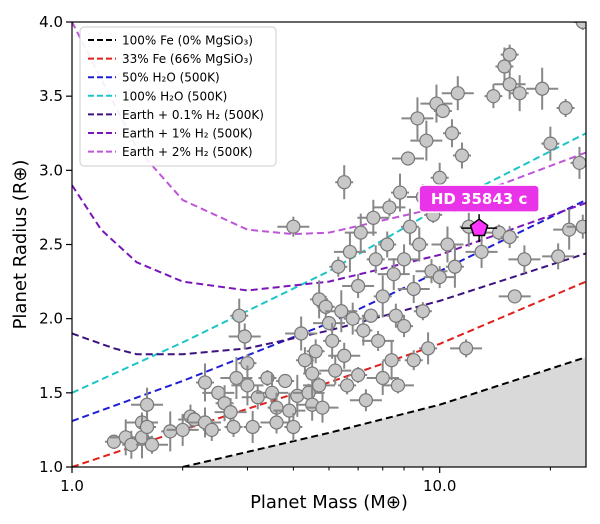 The width and height of the screenshot is (600, 524). What do you see at coordinates (171, 78) in the screenshot?
I see `legend-label: 50% H₂O (500K)` at bounding box center [171, 78].